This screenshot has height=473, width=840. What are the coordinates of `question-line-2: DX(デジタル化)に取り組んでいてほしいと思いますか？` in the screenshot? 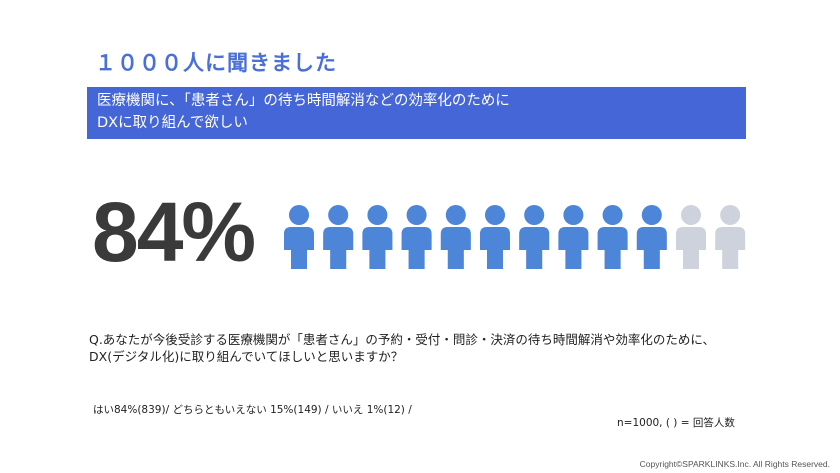 It's located at (246, 356).